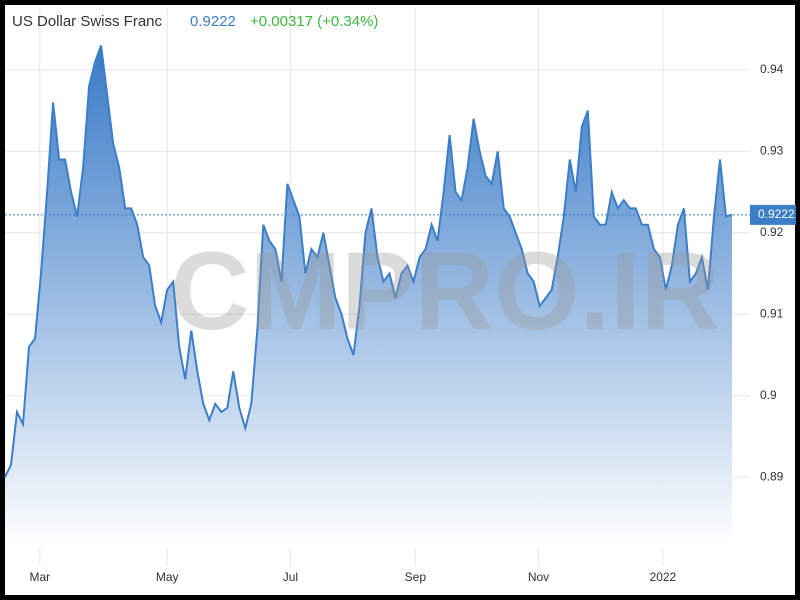  I want to click on y-tick-label: 0.91, so click(772, 313).